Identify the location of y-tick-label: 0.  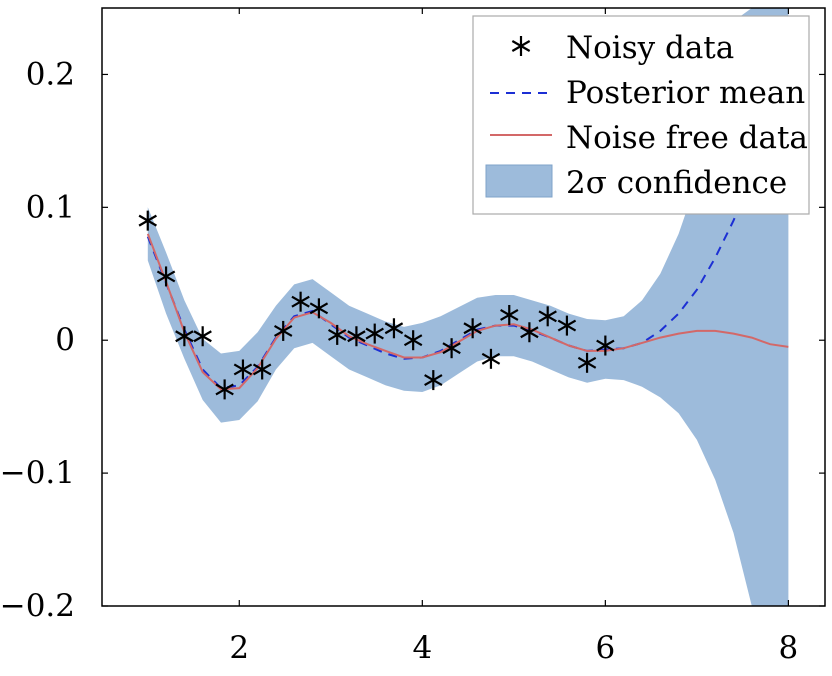
(65, 340).